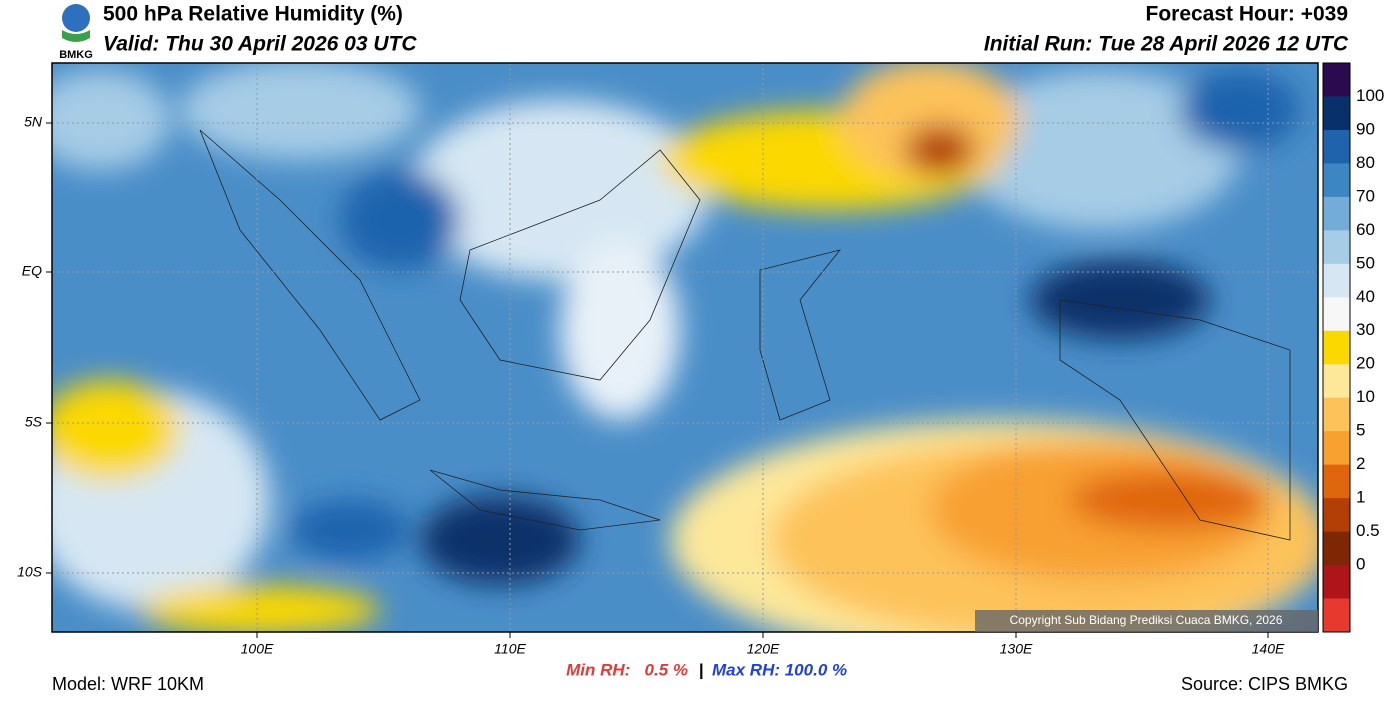  Describe the element at coordinates (1365, 296) in the screenshot. I see `colorbar-label: 40` at that location.